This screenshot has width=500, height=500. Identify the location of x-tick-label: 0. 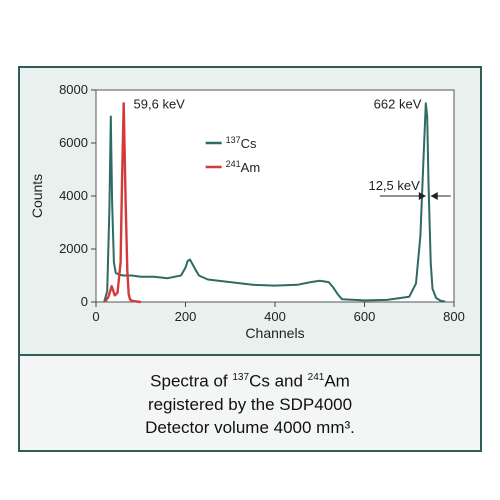
(95, 316).